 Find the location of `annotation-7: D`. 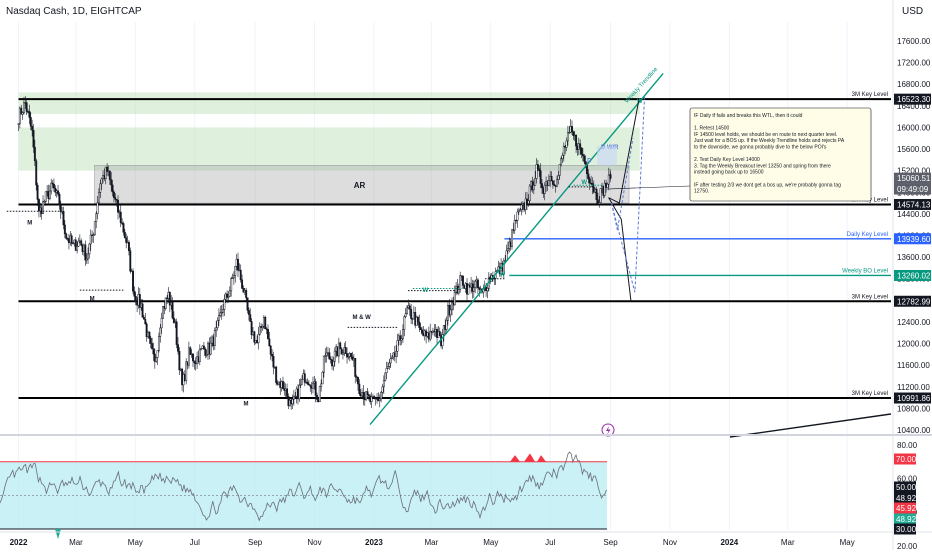

annotation-7: D is located at coordinates (589, 162).